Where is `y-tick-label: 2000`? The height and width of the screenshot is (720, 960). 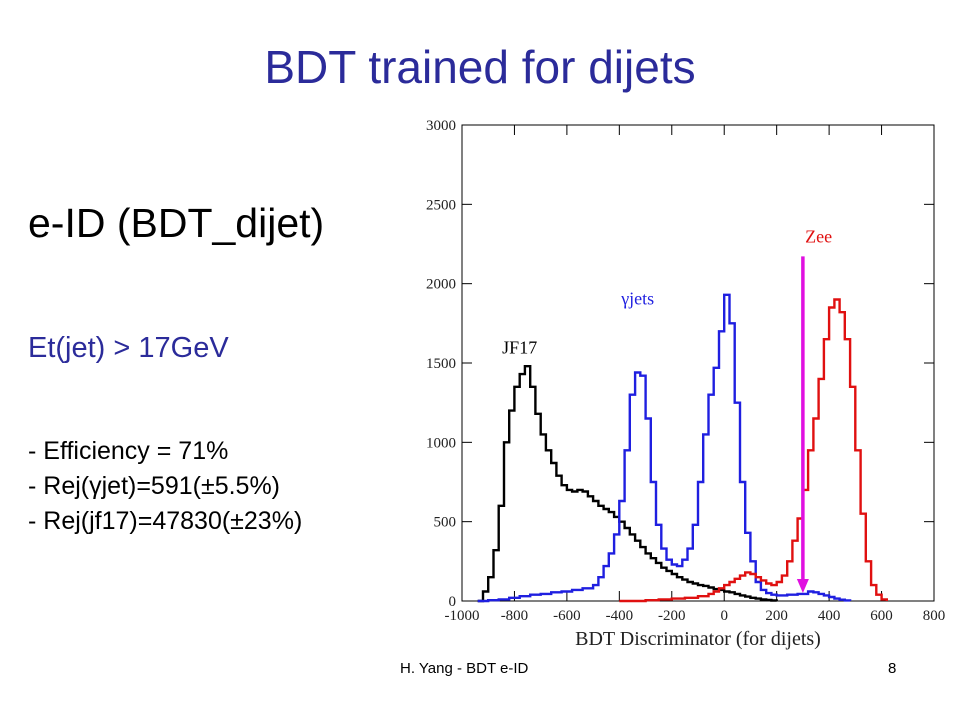 y-tick-label: 2000 is located at coordinates (441, 285).